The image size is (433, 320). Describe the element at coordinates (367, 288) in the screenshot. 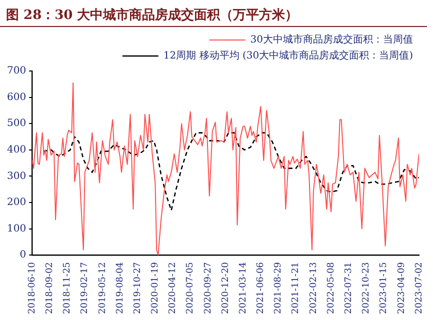

I see `x-tick-label: 2022-10-23` at that location.